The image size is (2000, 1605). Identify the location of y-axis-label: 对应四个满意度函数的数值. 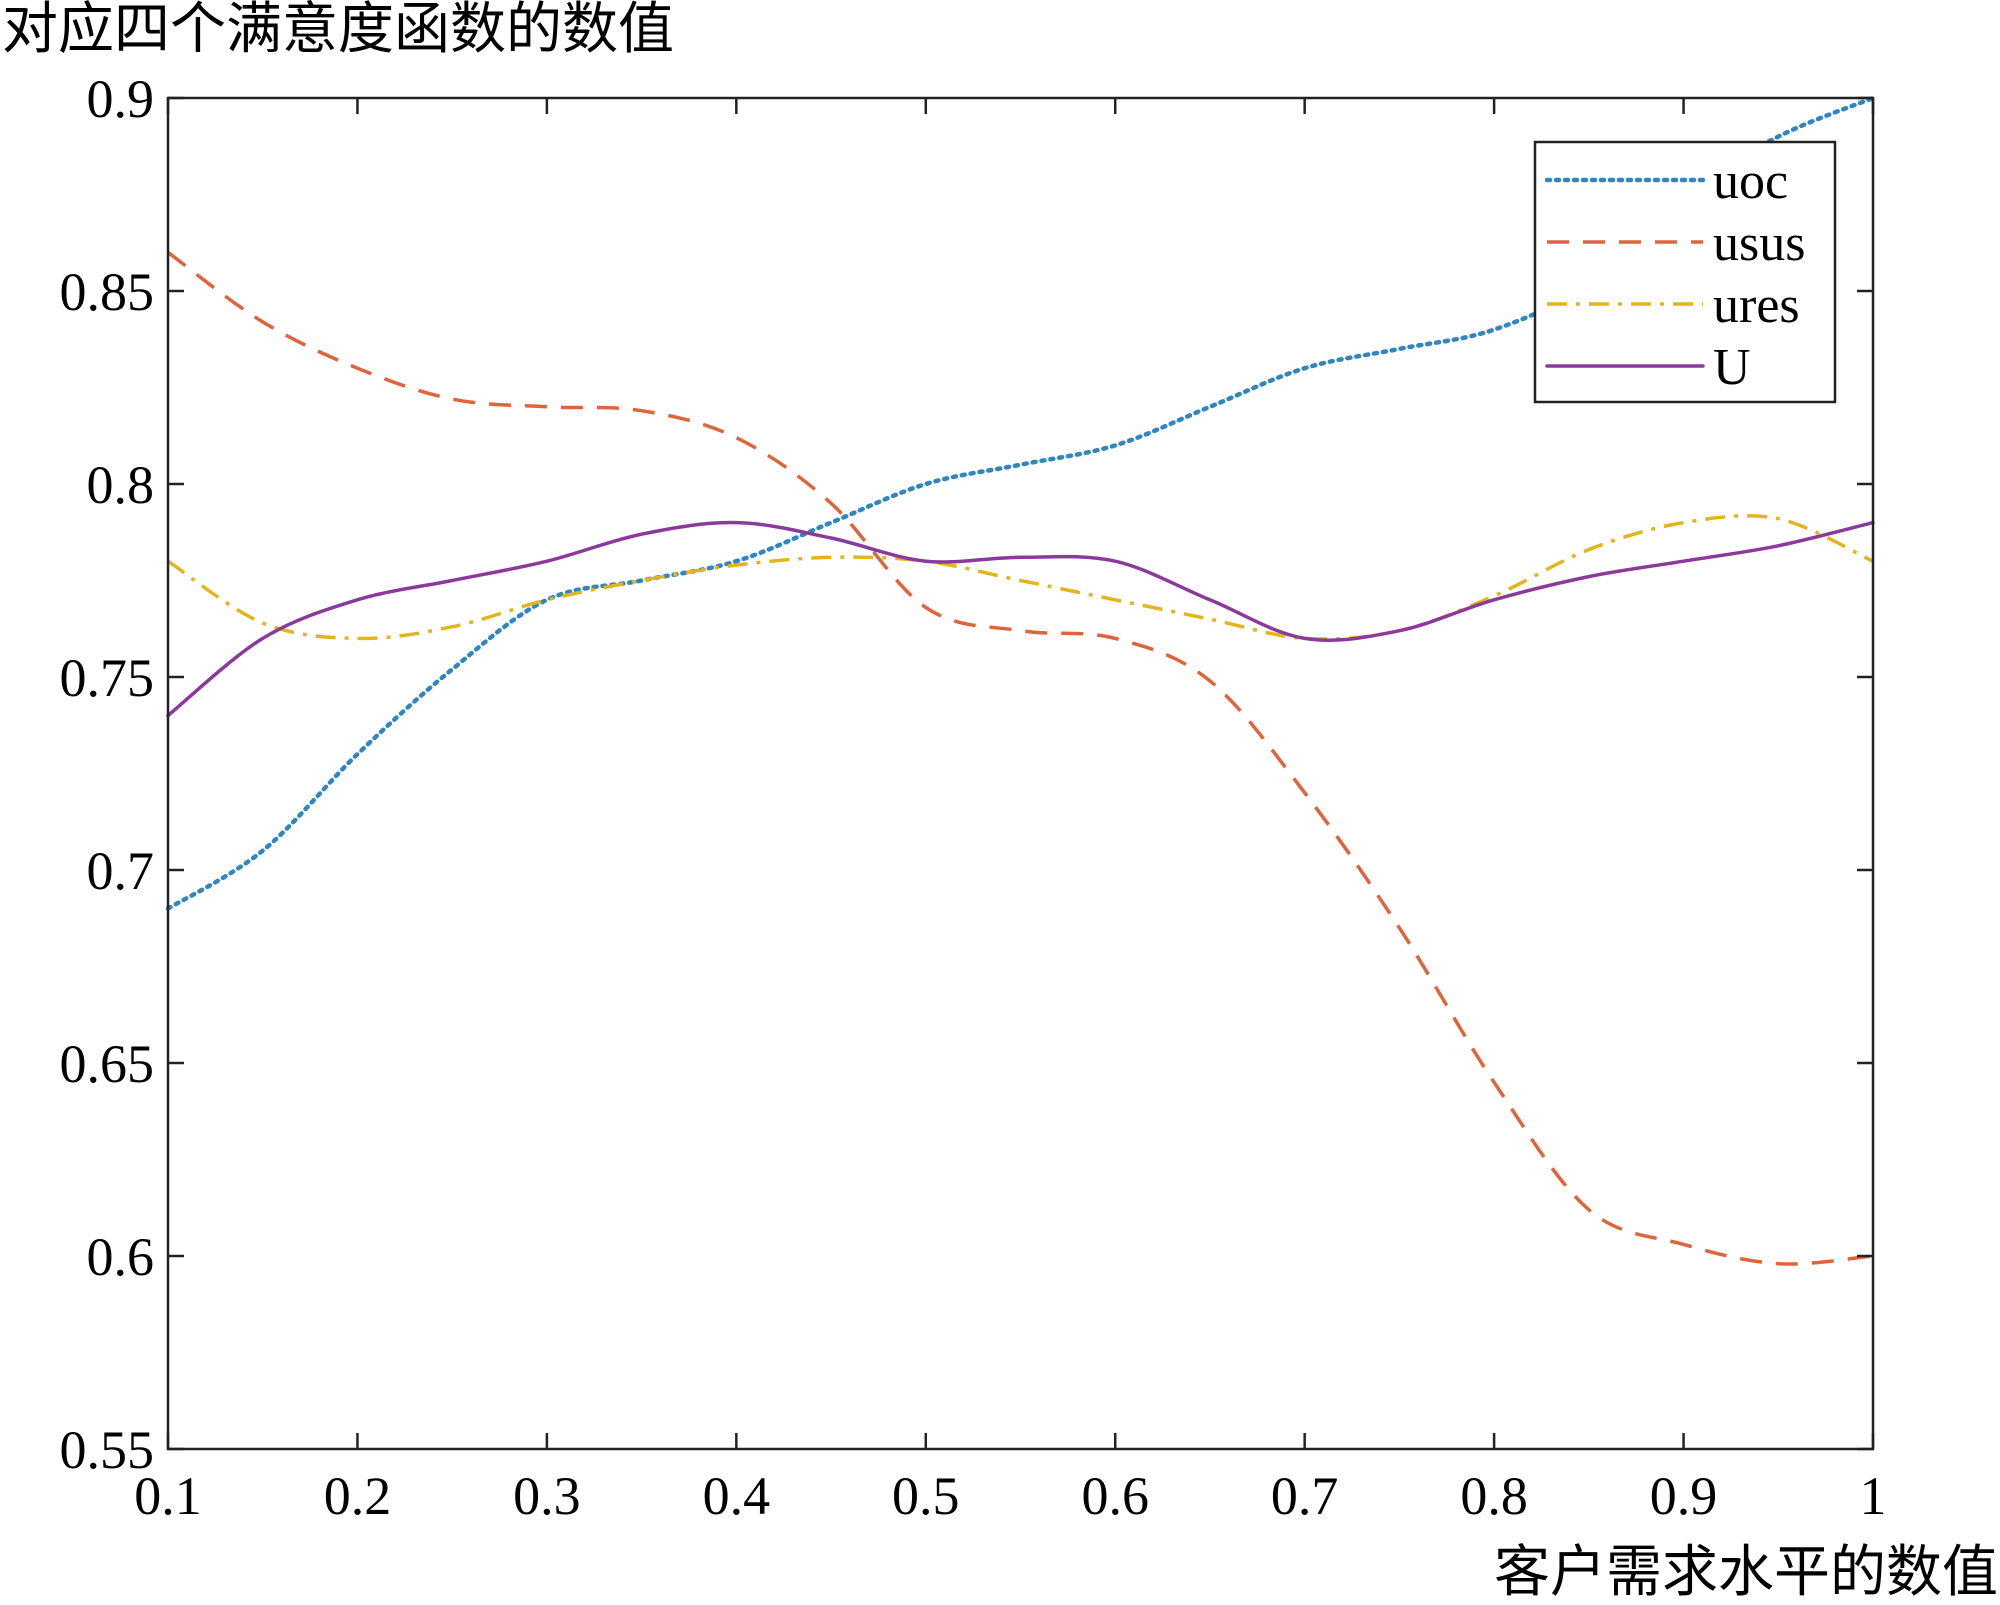
(338, 31).